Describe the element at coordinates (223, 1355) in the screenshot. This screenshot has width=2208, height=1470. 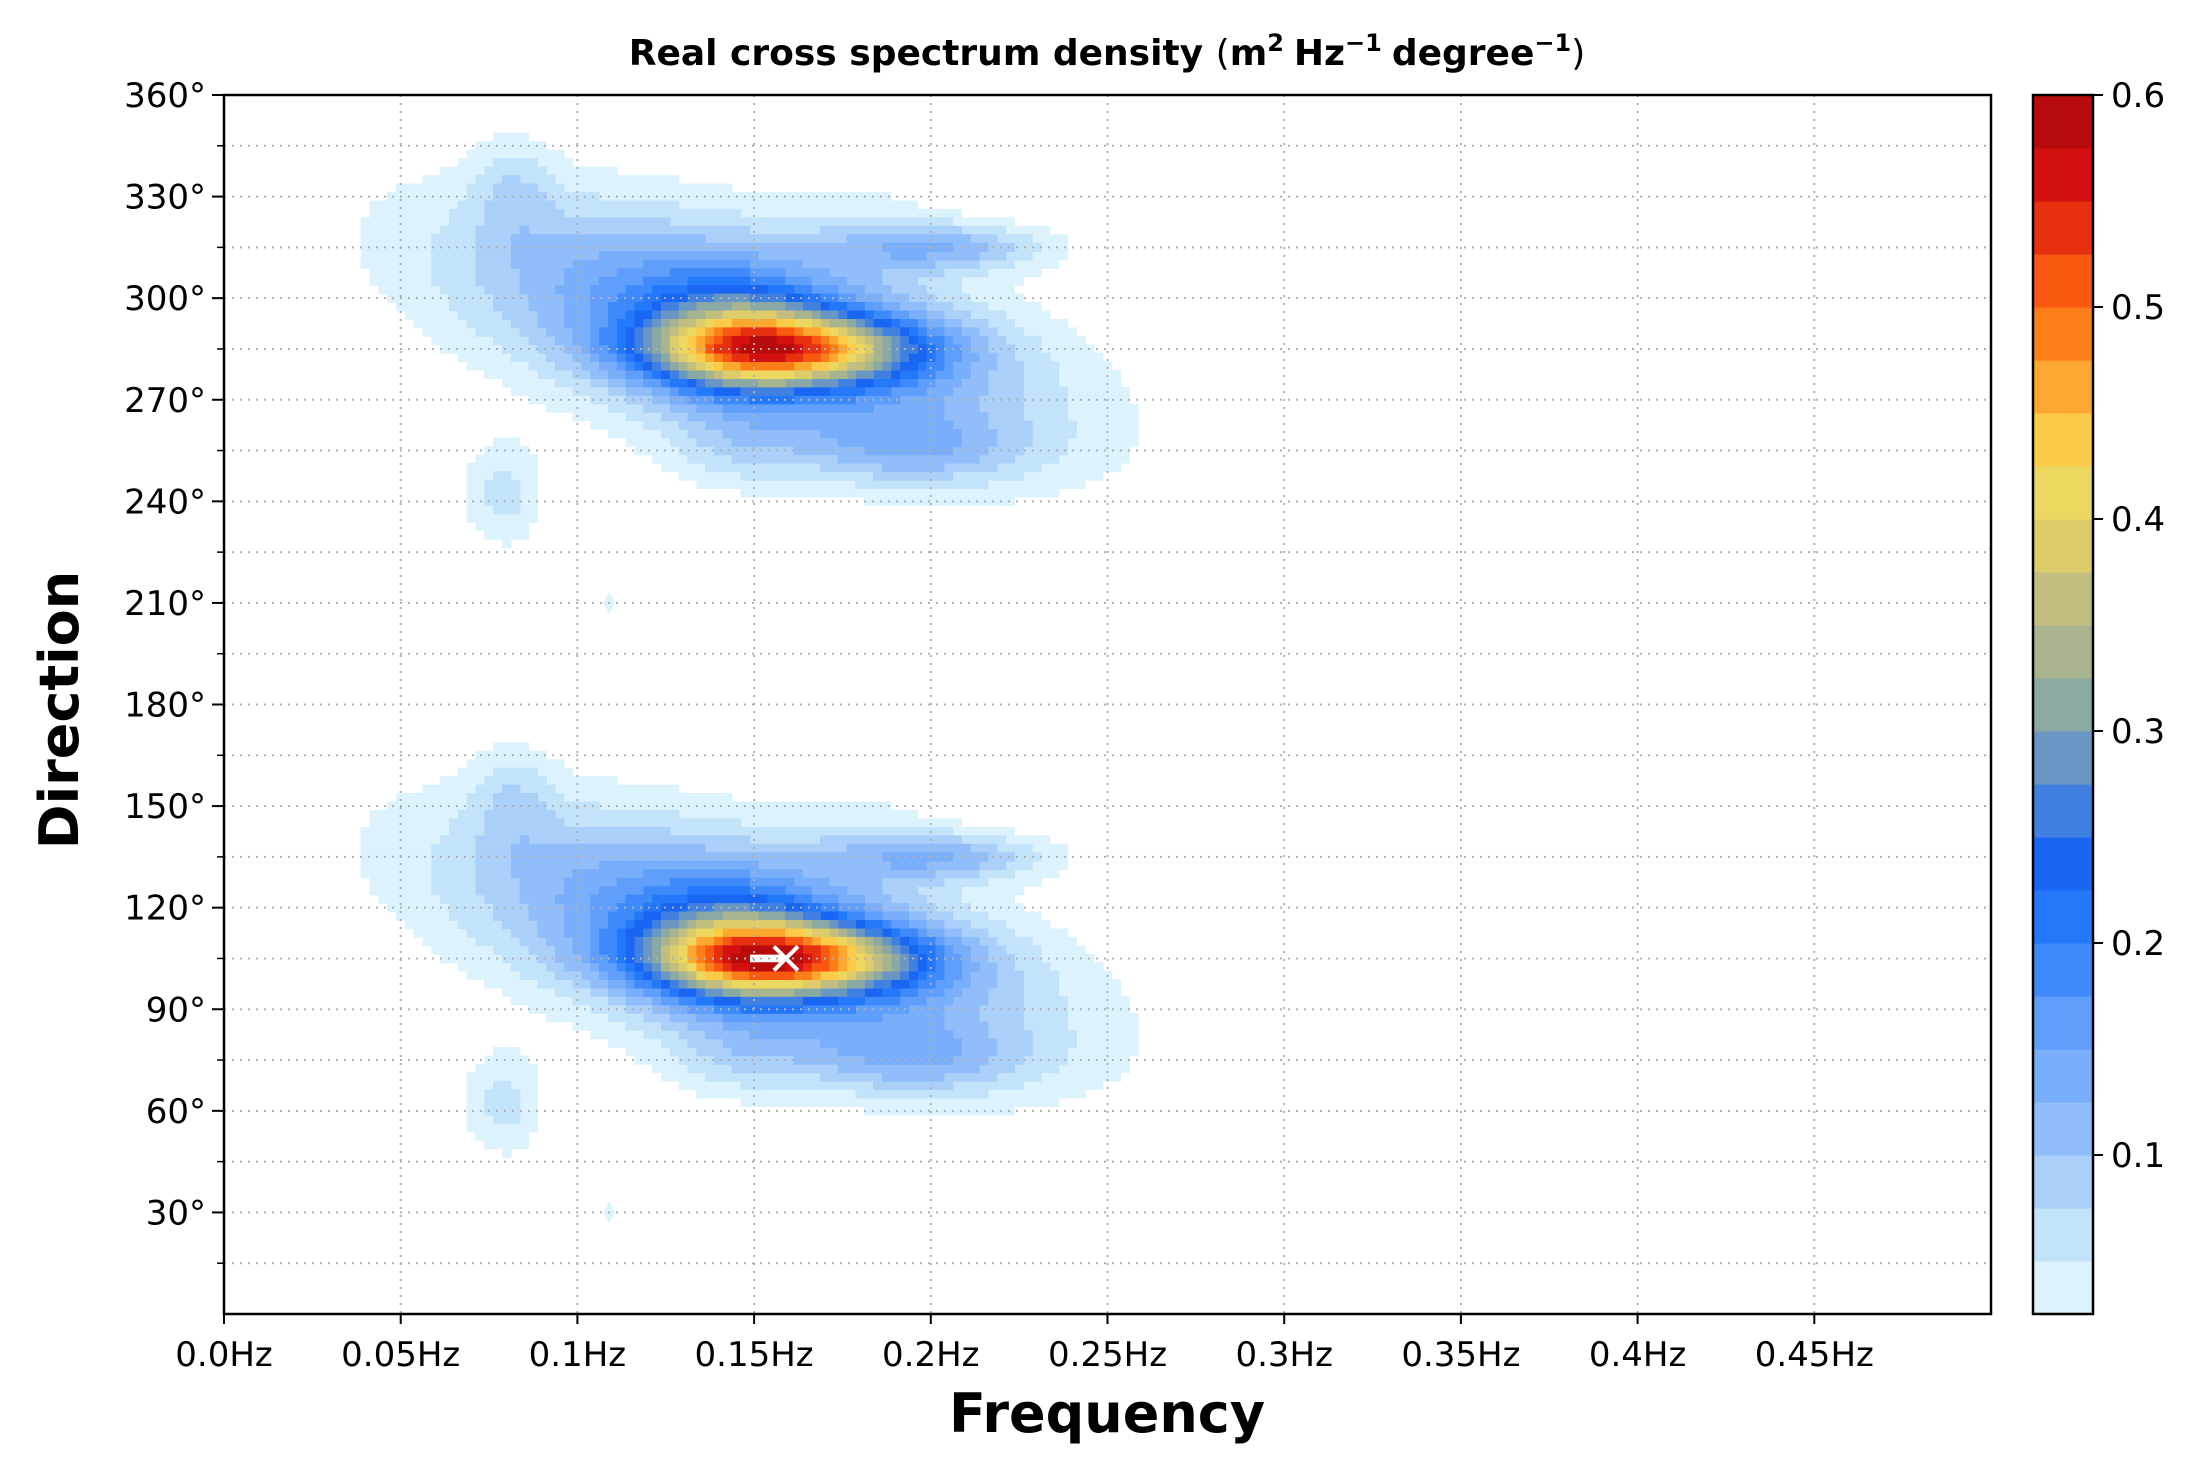
I see `x-tick-label: 0.0Hz` at that location.